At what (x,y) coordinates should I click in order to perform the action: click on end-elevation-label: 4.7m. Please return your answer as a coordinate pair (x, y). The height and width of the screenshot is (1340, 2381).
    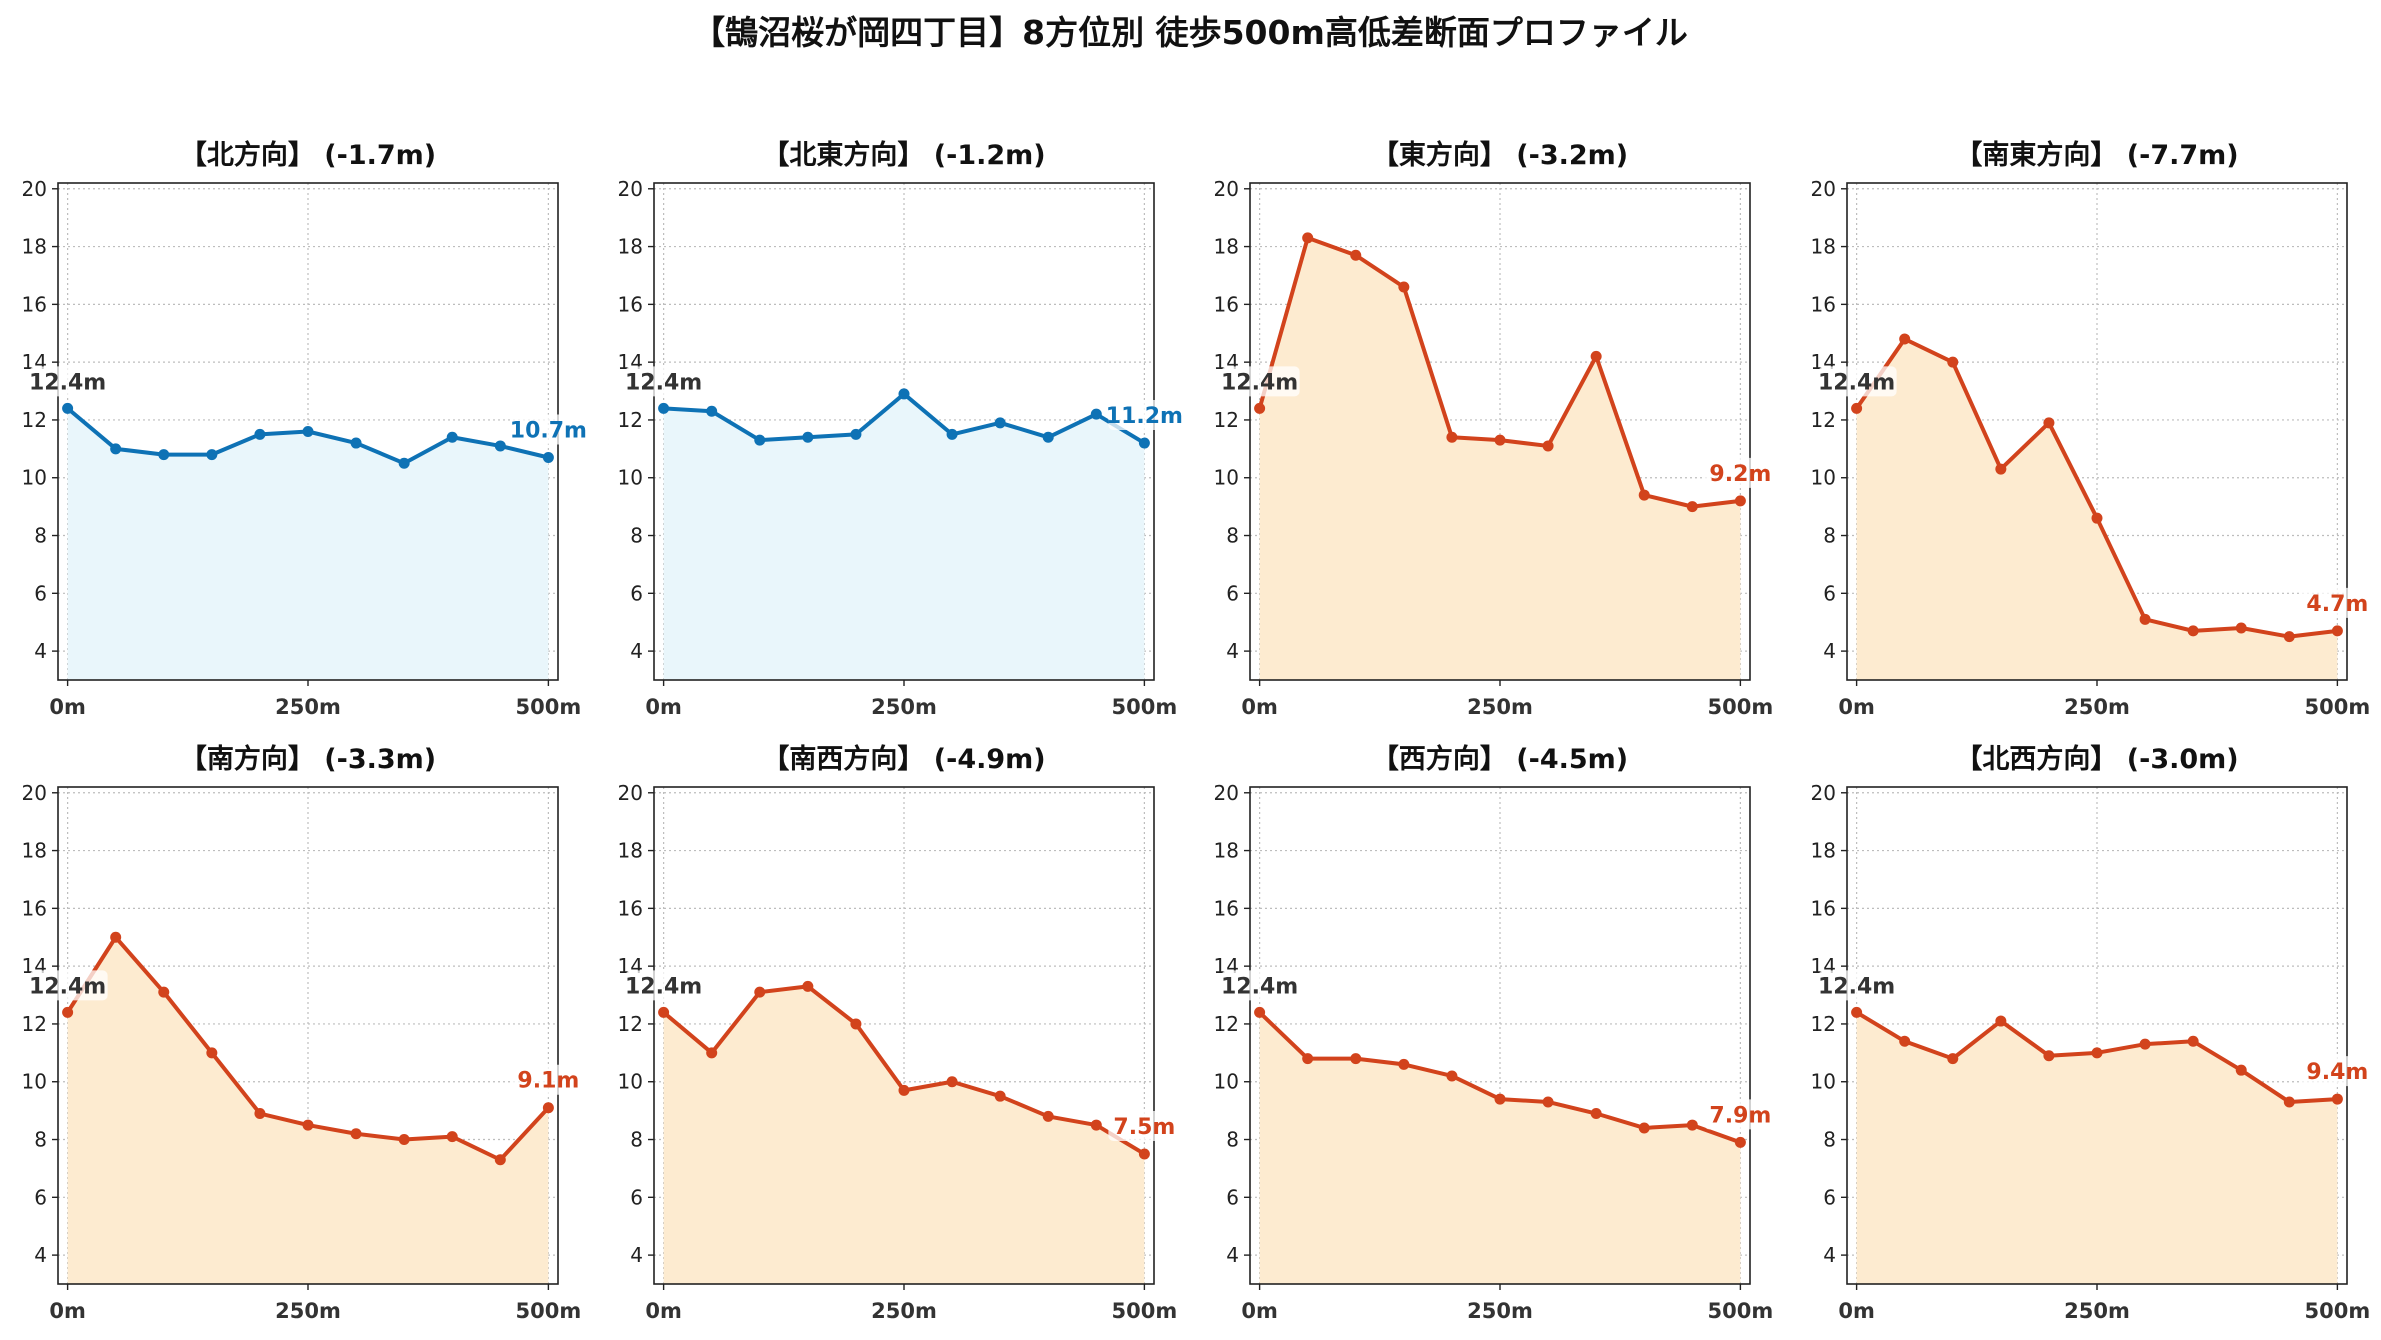
    Looking at the image, I should click on (2337, 604).